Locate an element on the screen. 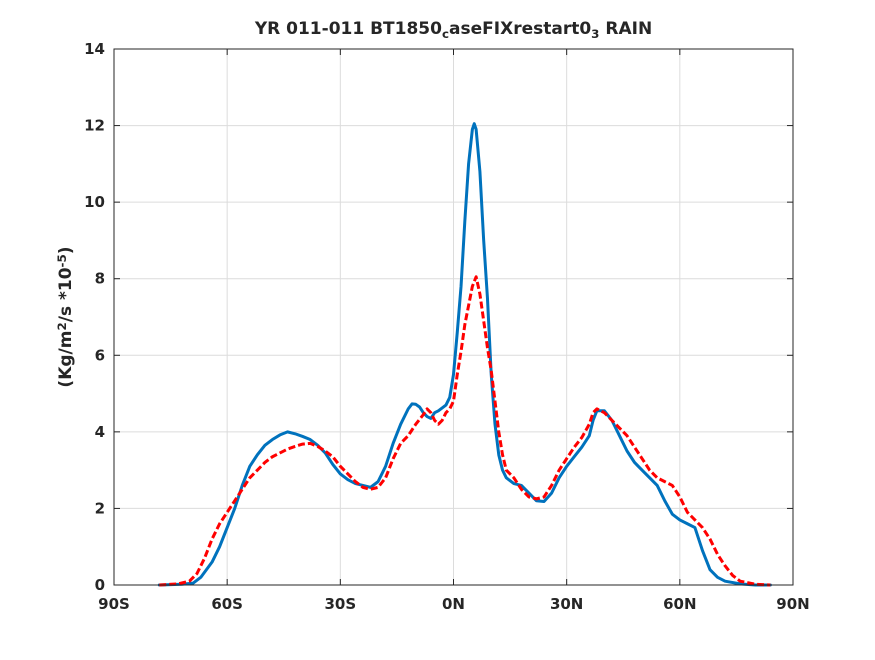 The height and width of the screenshot is (660, 875). text-part: YR 011-011 BT1850 is located at coordinates (348, 29).